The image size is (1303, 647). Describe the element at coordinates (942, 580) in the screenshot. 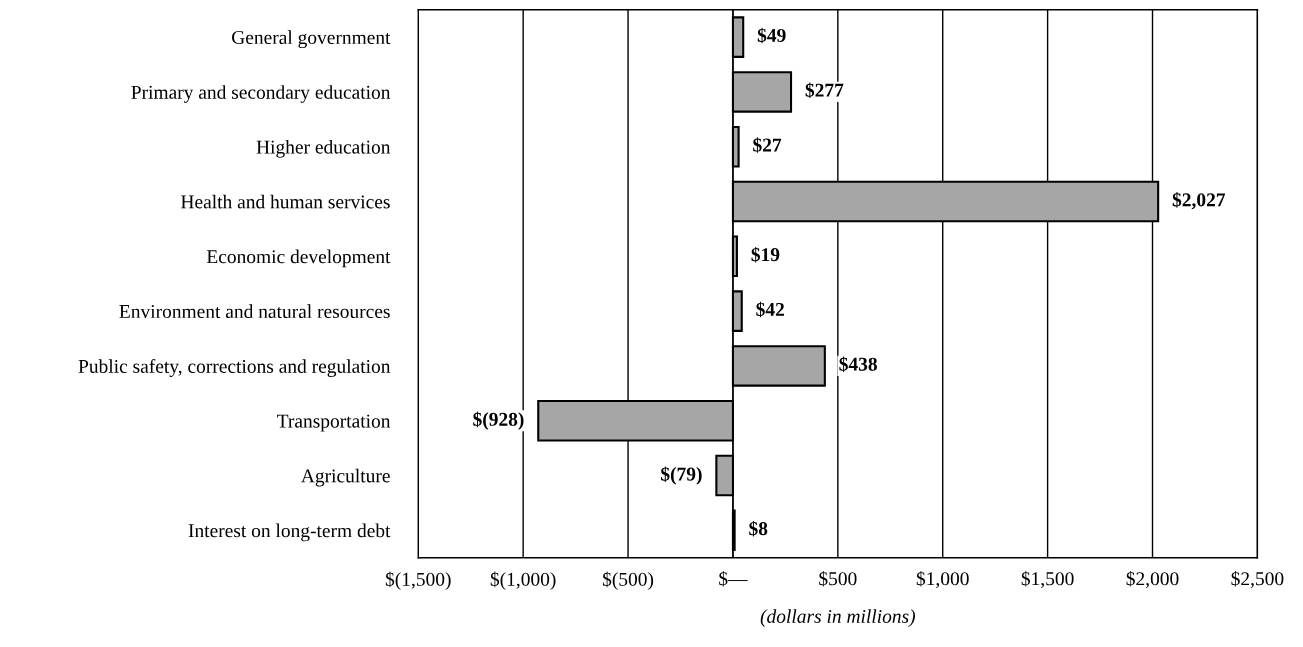

I see `x-tick-label: $1,000` at that location.